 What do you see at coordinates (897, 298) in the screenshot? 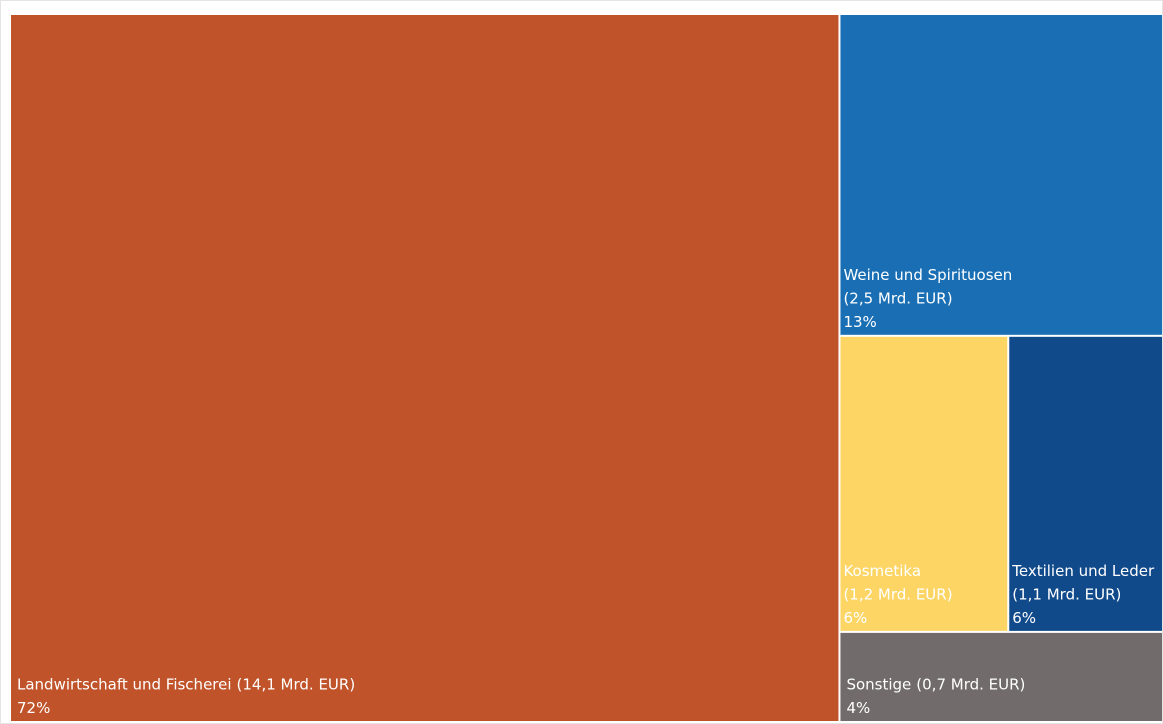
I see `value-label: (2,5 Mrd. EUR)` at bounding box center [897, 298].